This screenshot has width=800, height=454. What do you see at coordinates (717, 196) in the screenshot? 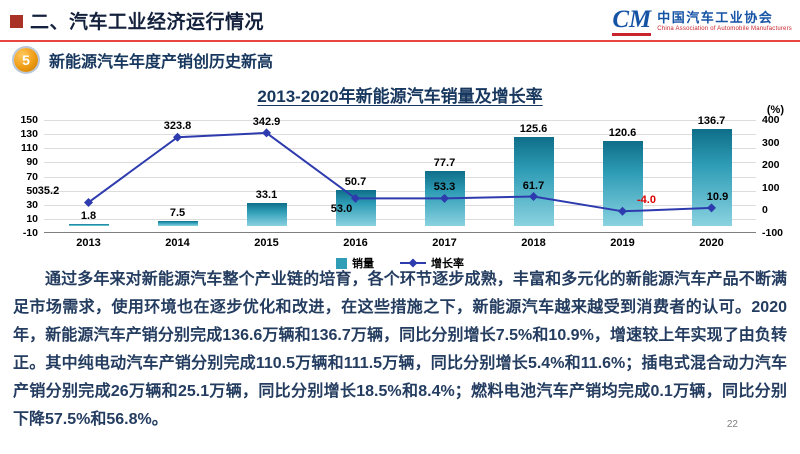
I see `growth-value-label: 10.9` at bounding box center [717, 196].